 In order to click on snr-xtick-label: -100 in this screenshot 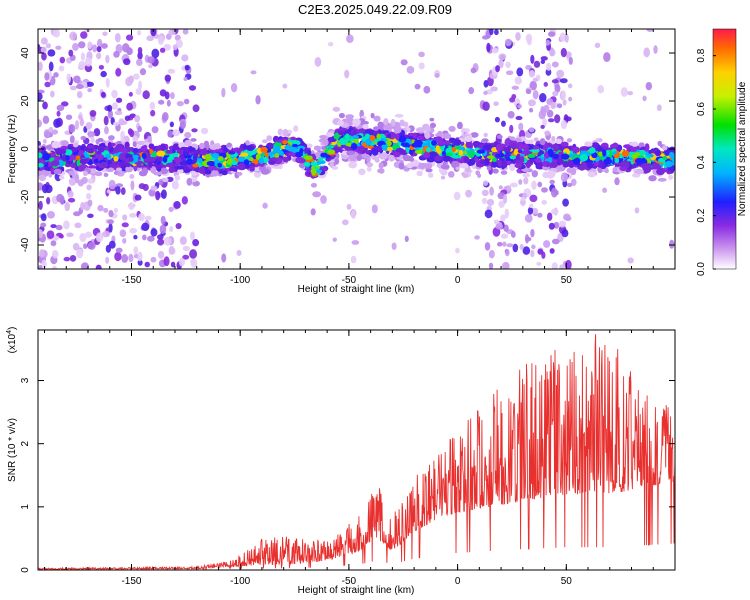, I will do `click(240, 581)`.